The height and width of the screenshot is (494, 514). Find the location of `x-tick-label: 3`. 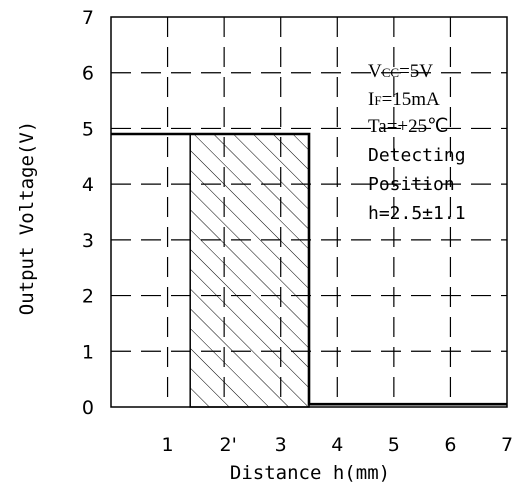

x-tick-label: 3 is located at coordinates (281, 445).